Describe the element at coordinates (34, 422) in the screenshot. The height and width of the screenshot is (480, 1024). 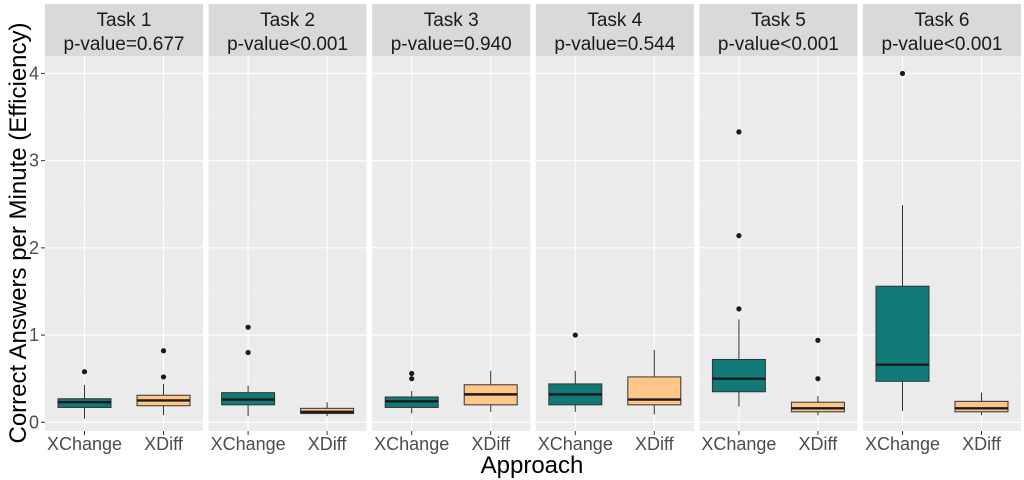
I see `y-tick-label: 0` at that location.